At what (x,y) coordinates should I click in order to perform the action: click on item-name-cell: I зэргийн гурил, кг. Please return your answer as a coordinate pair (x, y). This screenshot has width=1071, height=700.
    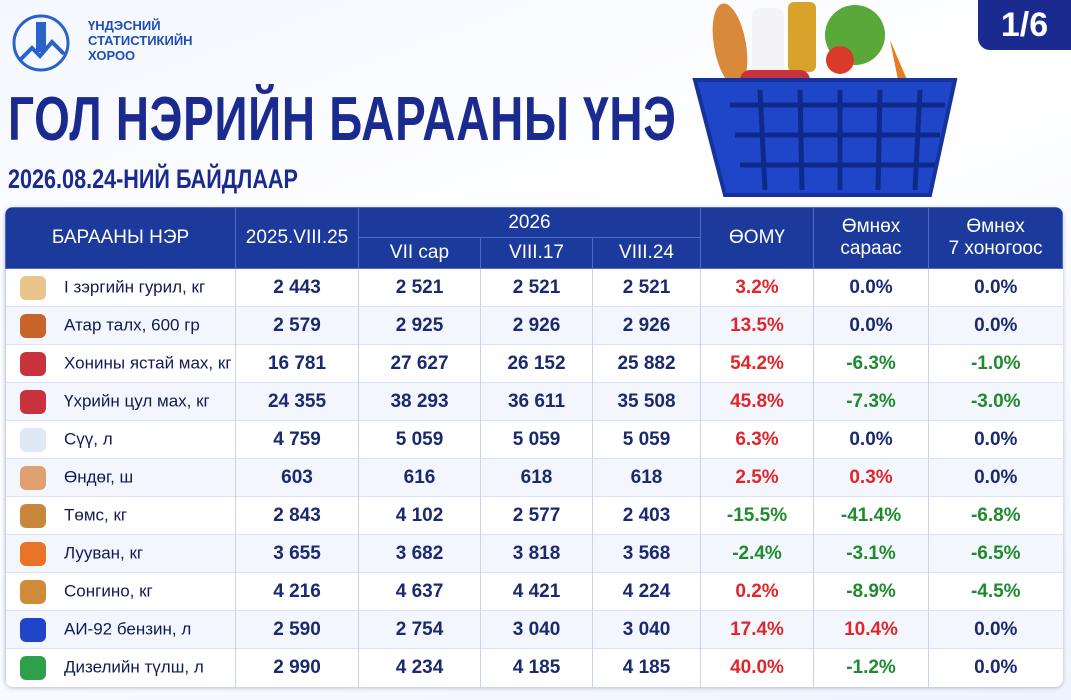
    Looking at the image, I should click on (120, 287).